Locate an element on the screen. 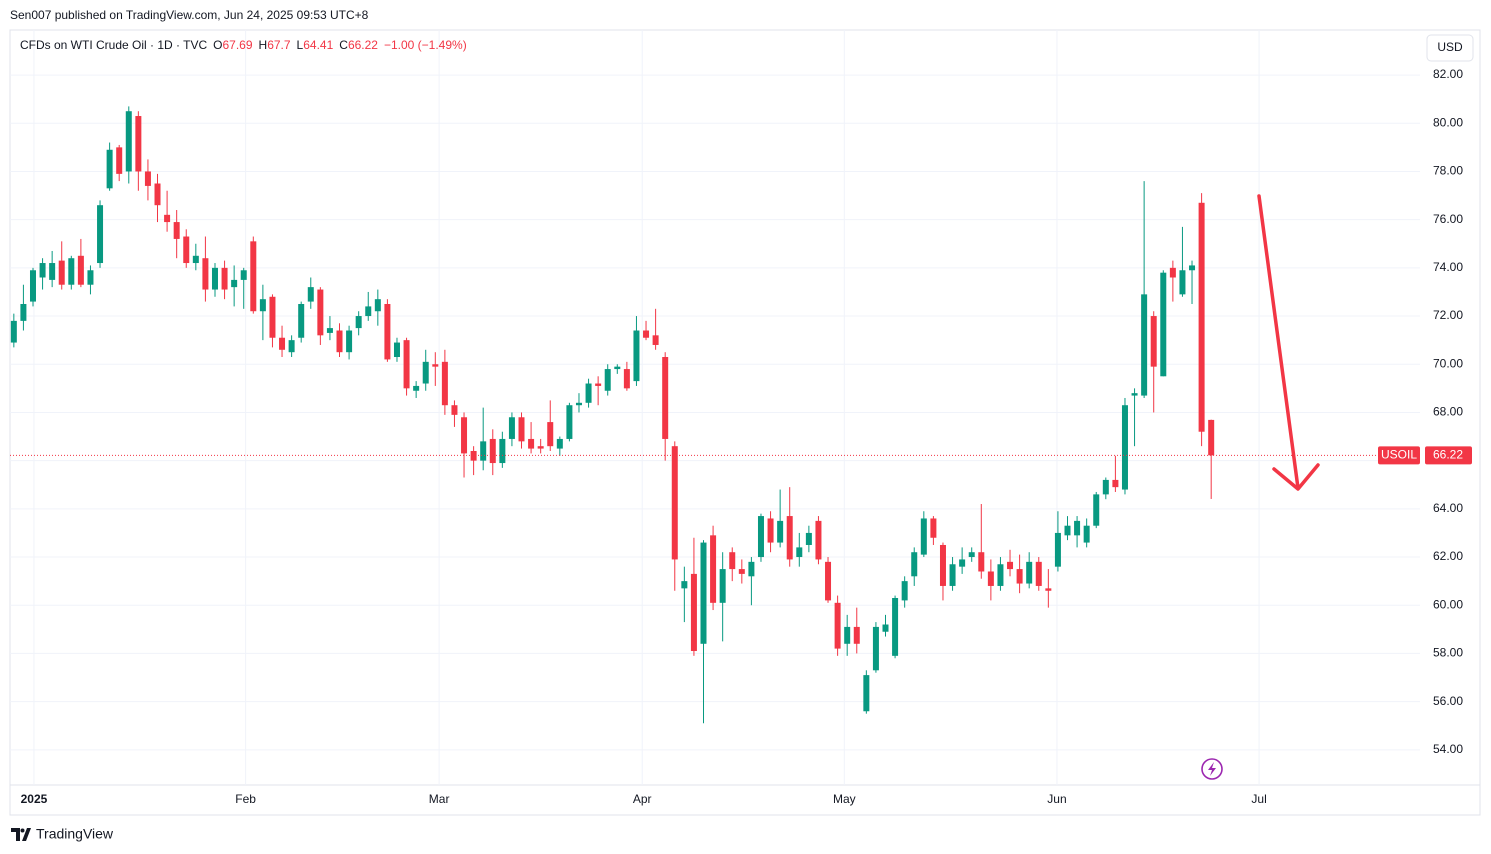 Image resolution: width=1491 pixels, height=854 pixels. o-label: O is located at coordinates (217, 45).